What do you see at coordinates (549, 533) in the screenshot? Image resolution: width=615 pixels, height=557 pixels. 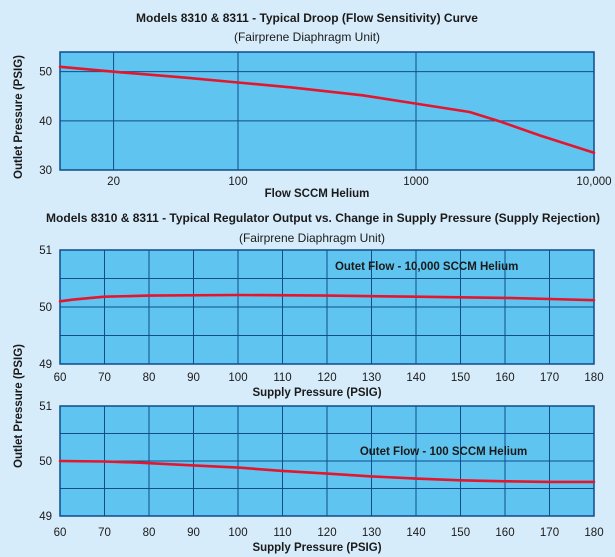 I see `supply-100-x-tick-label: 170` at bounding box center [549, 533].